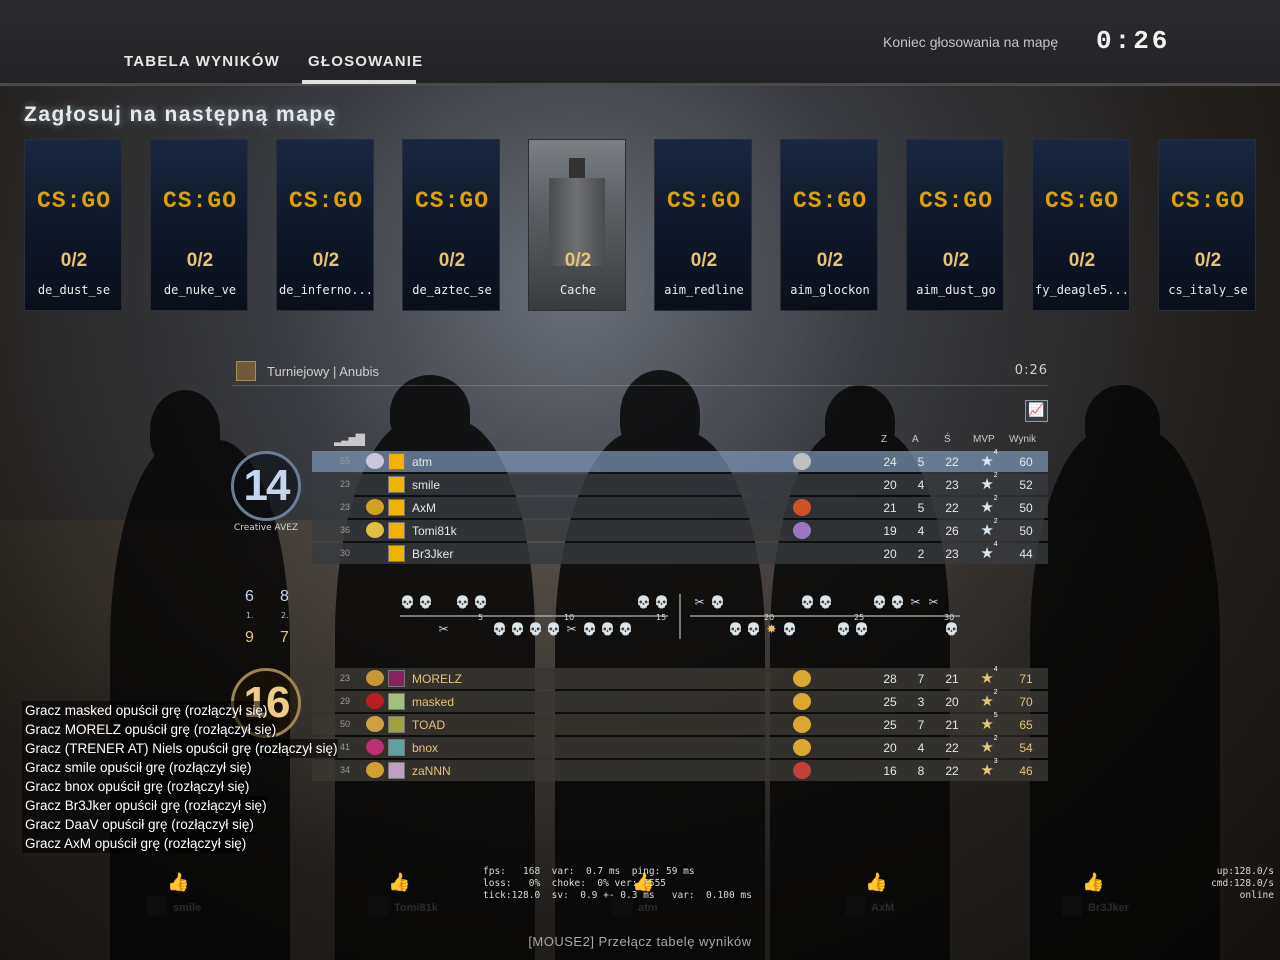  I want to click on player-score: 70, so click(1026, 702).